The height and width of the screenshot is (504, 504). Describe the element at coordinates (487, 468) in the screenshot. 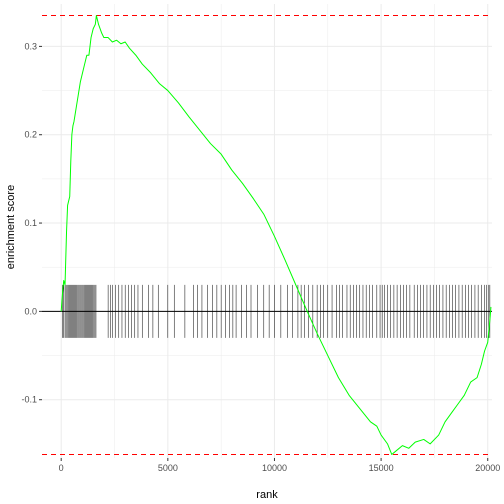

I see `x-tick-label: 20000` at that location.